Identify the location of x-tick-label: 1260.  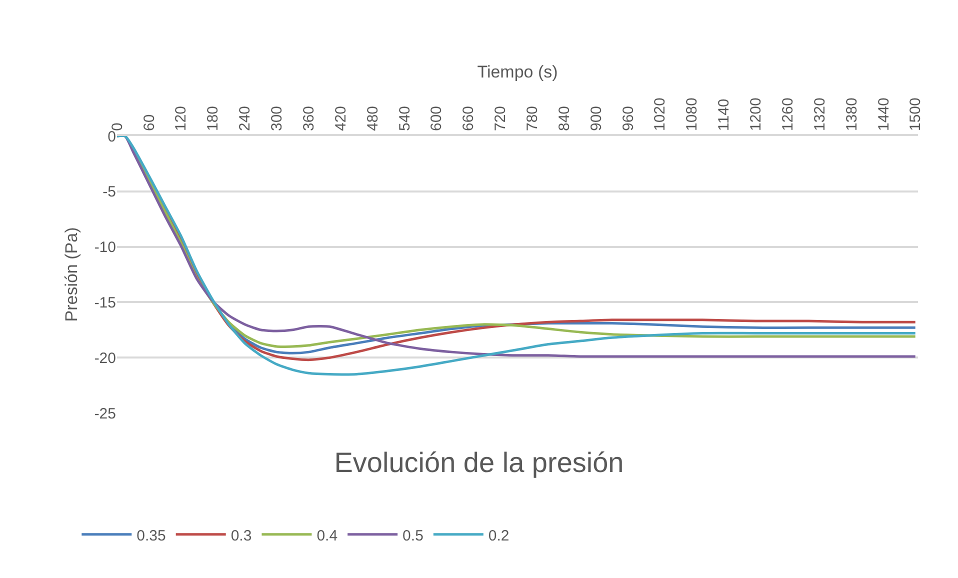
(787, 114).